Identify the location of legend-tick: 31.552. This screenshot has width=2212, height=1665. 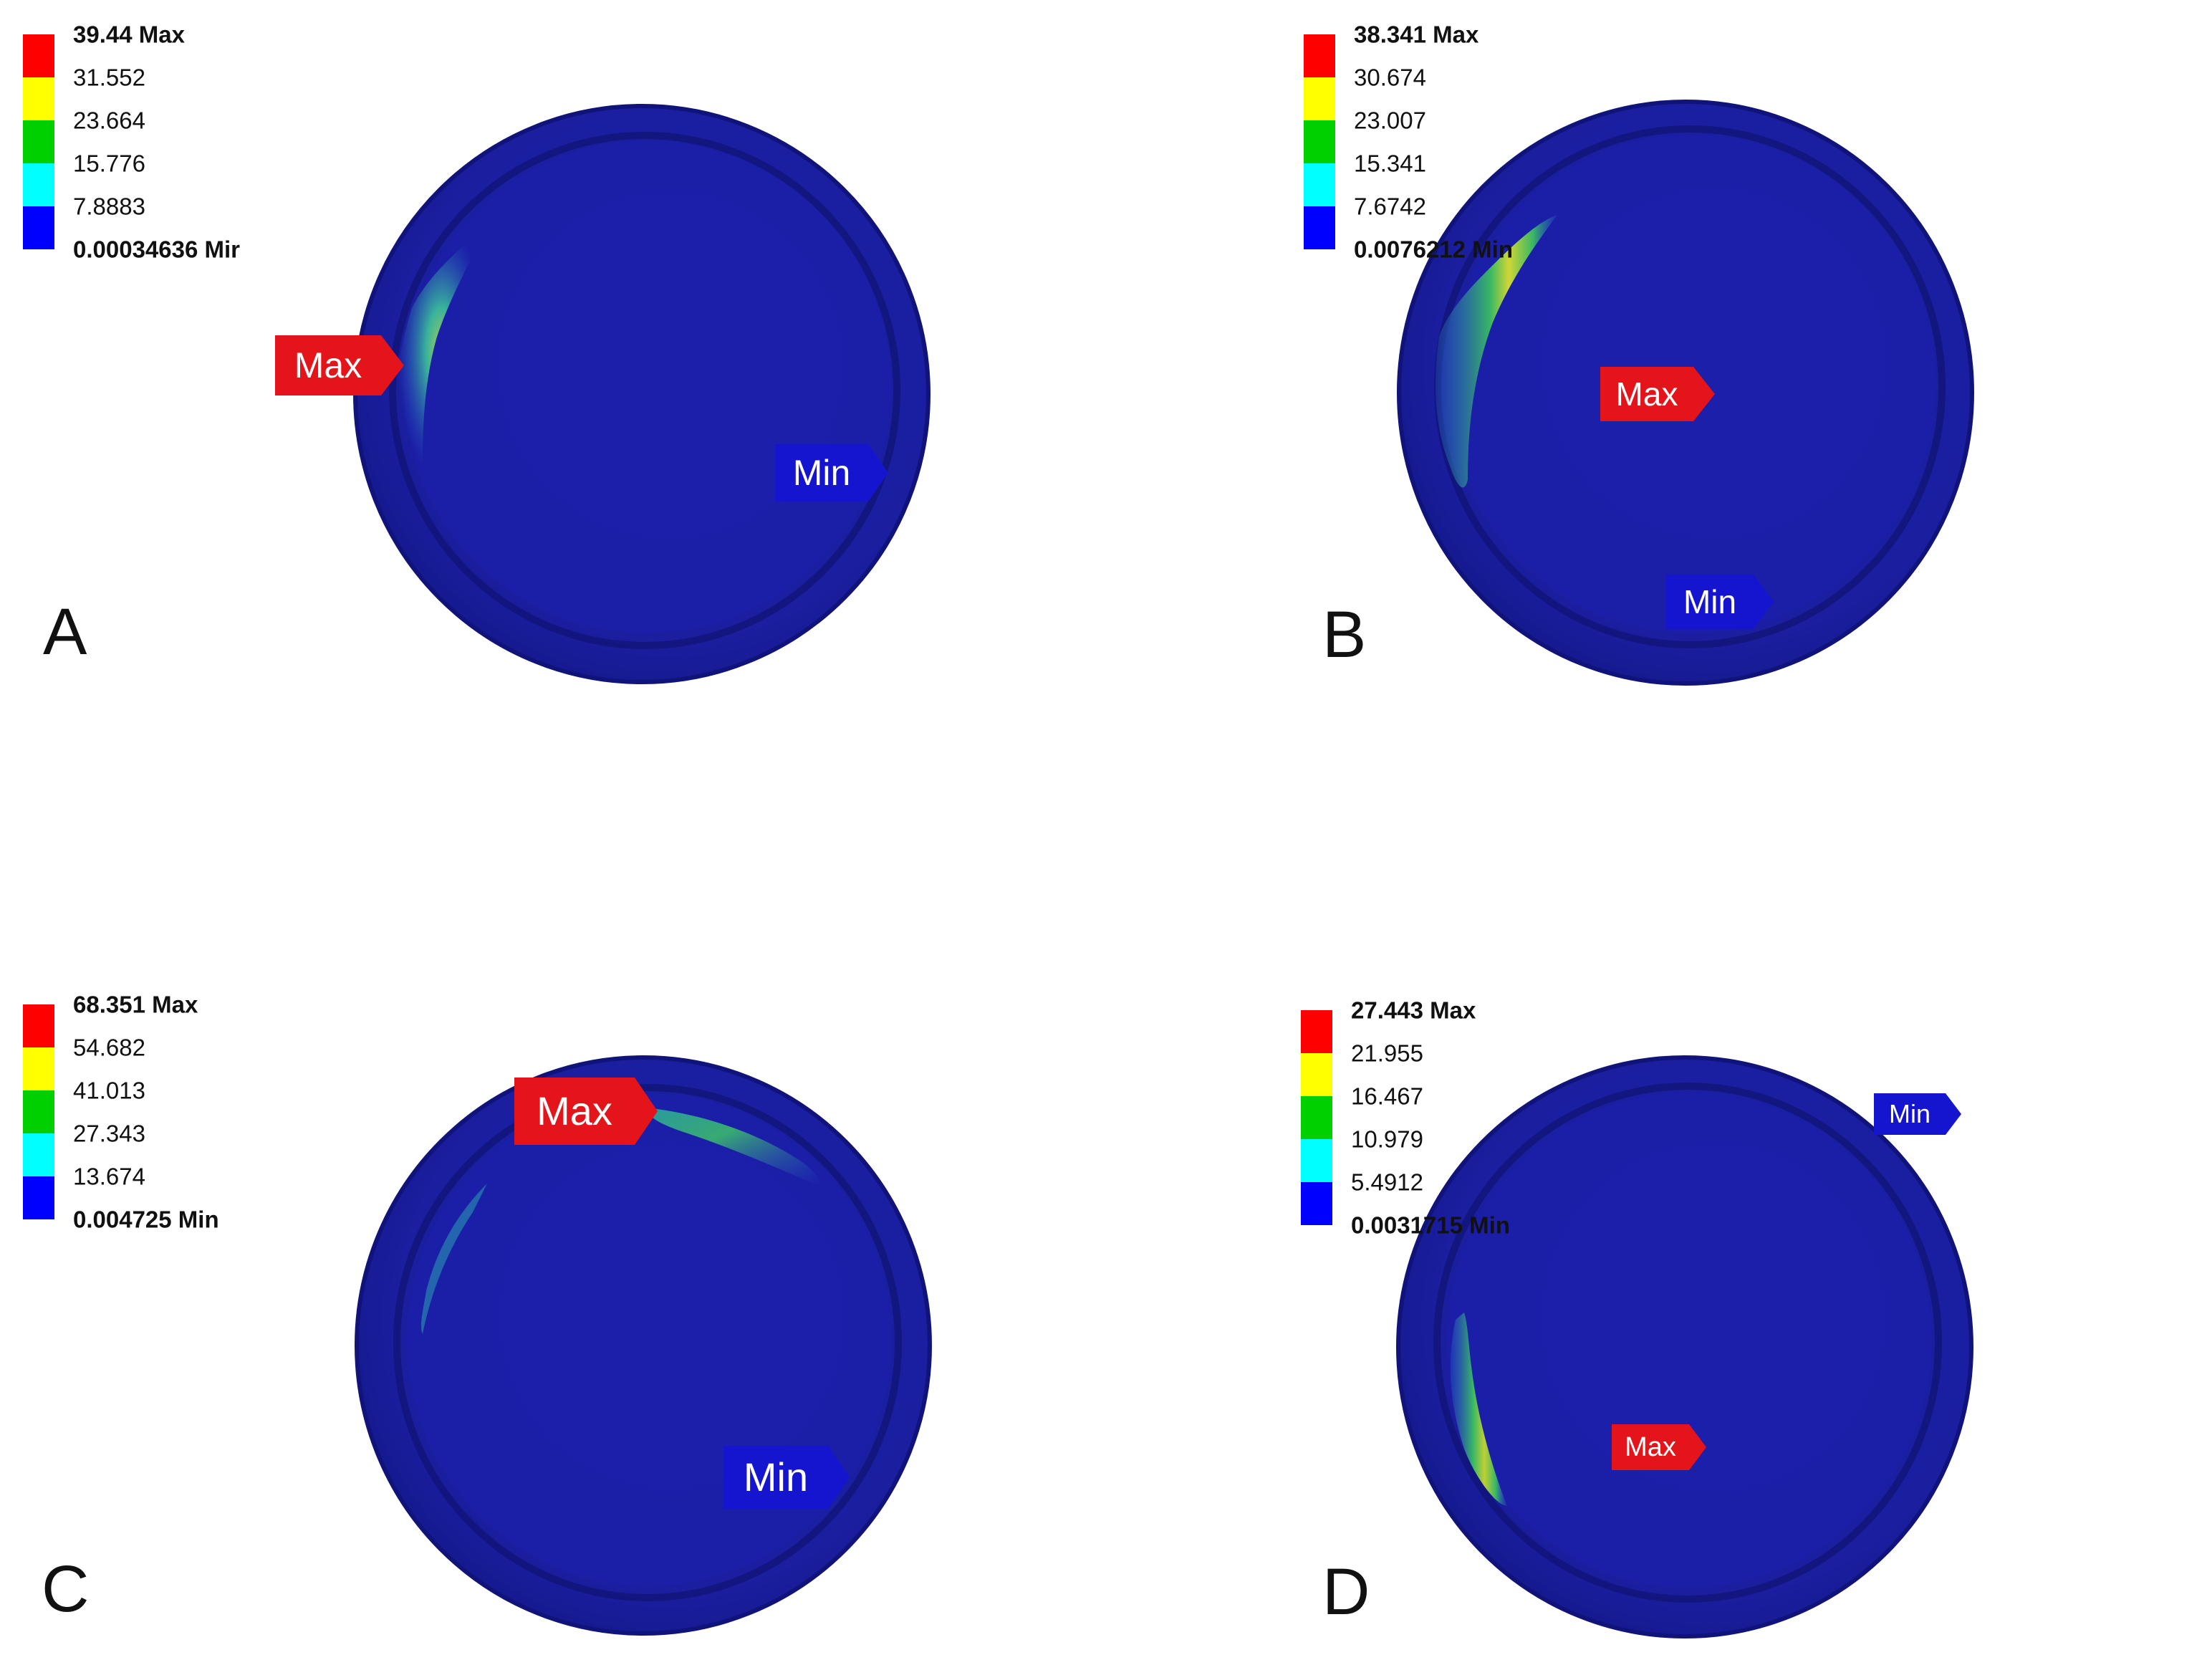
(109, 78).